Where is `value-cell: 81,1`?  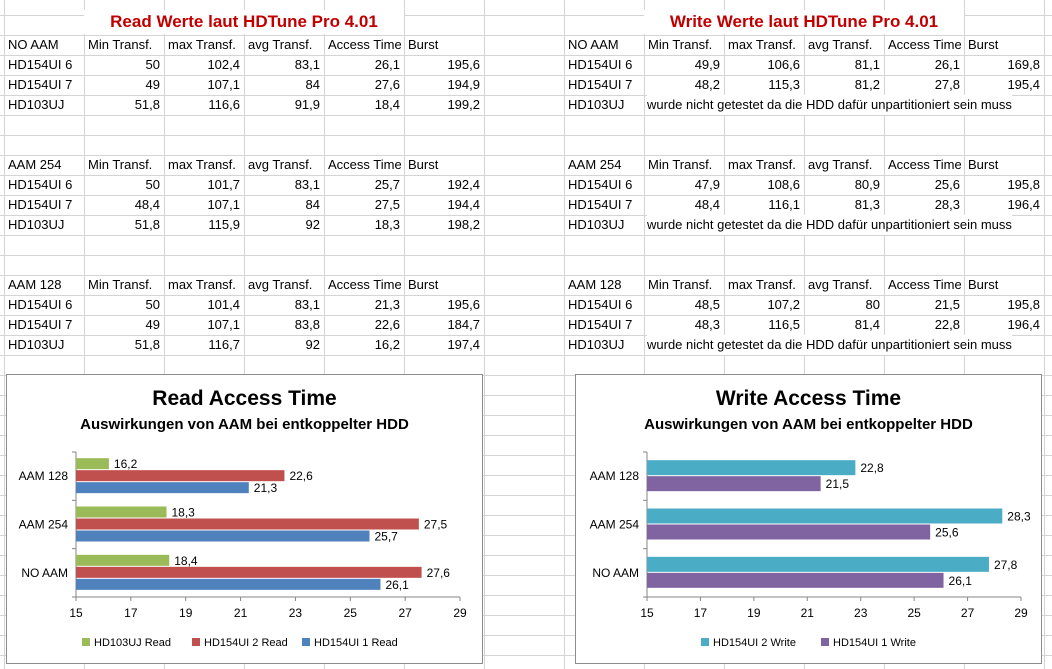 value-cell: 81,1 is located at coordinates (867, 64).